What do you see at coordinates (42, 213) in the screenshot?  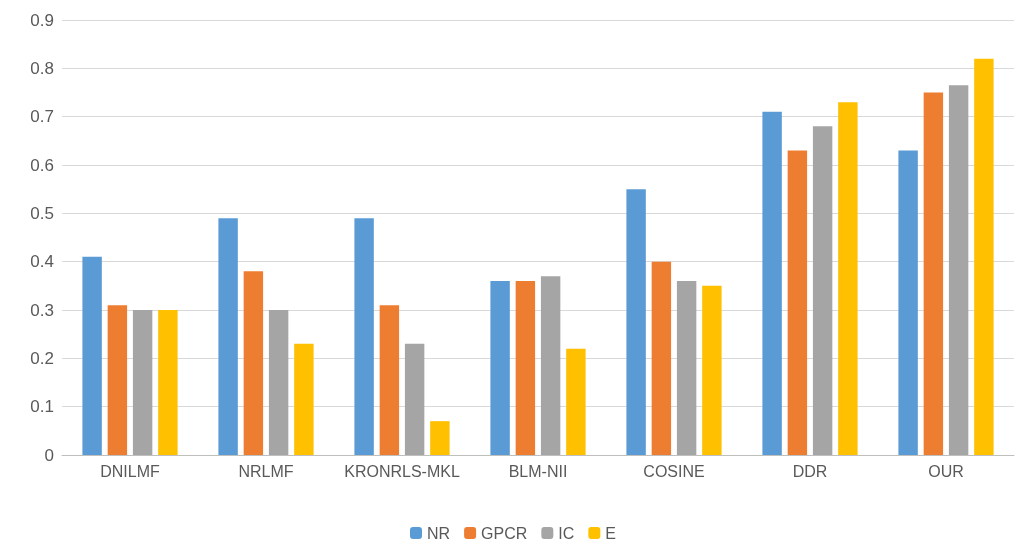 I see `y-tick-label: 0.5` at bounding box center [42, 213].